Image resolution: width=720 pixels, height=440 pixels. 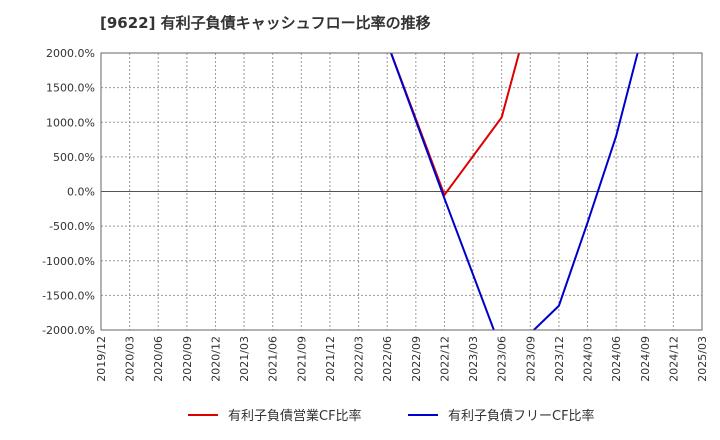 I want to click on y-tick-label: 500.0%, so click(x=74, y=157).